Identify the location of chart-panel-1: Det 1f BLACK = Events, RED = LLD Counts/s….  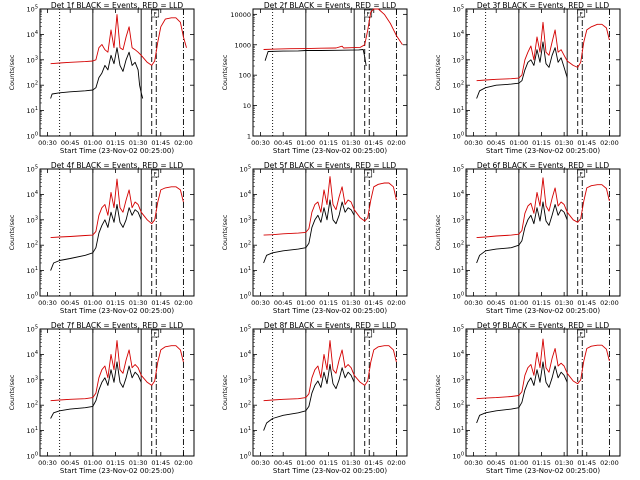
(101, 78).